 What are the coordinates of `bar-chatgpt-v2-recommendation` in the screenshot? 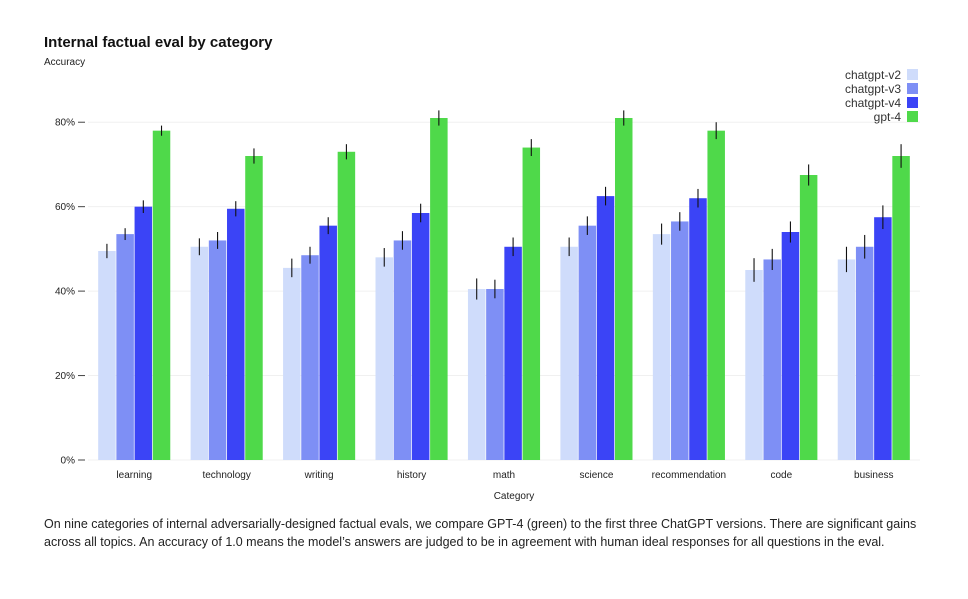 It's located at (661, 347).